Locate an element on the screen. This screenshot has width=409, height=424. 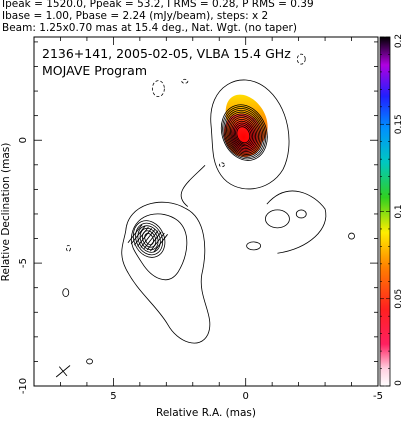
contour-extended is located at coordinates (166, 272).